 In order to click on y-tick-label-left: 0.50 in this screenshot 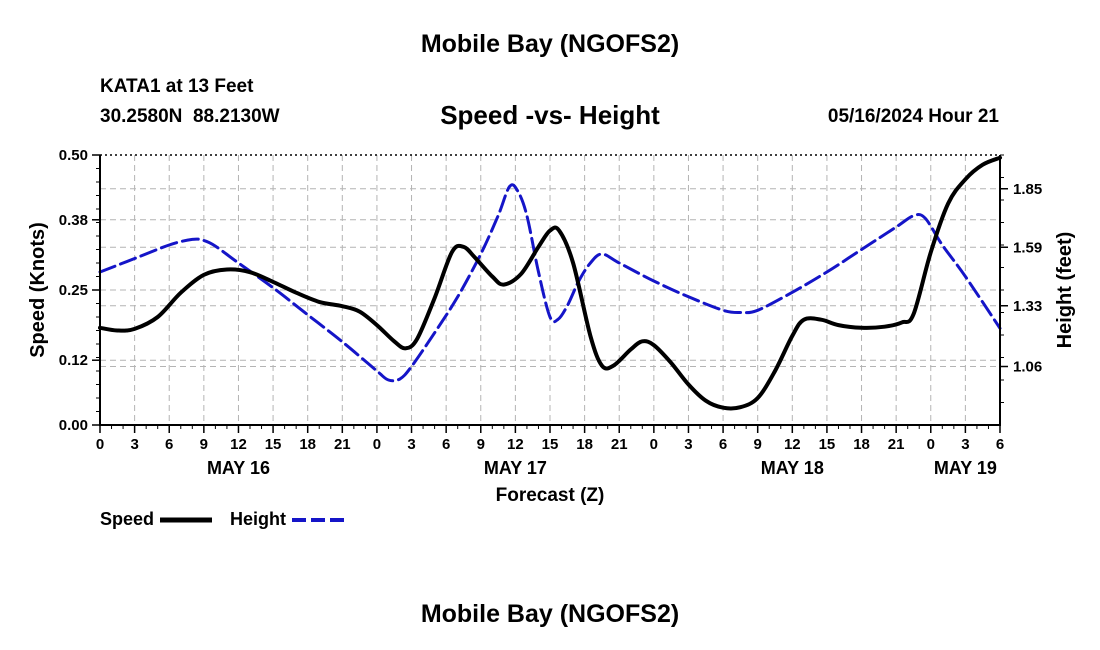, I will do `click(73, 155)`.